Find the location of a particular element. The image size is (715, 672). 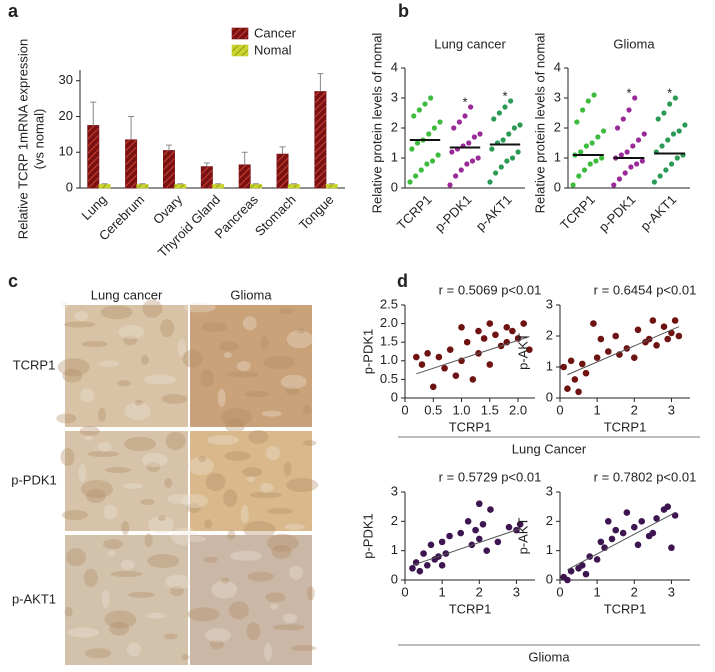

y-tick-label: 2 is located at coordinates (549, 520).